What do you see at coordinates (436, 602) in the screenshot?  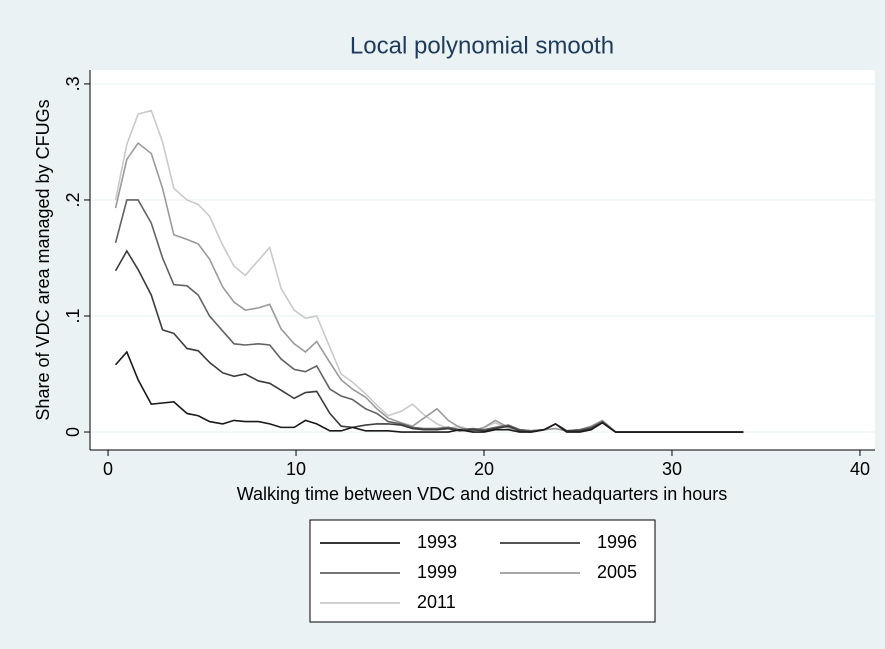 I see `legend-label: 2011` at bounding box center [436, 602].